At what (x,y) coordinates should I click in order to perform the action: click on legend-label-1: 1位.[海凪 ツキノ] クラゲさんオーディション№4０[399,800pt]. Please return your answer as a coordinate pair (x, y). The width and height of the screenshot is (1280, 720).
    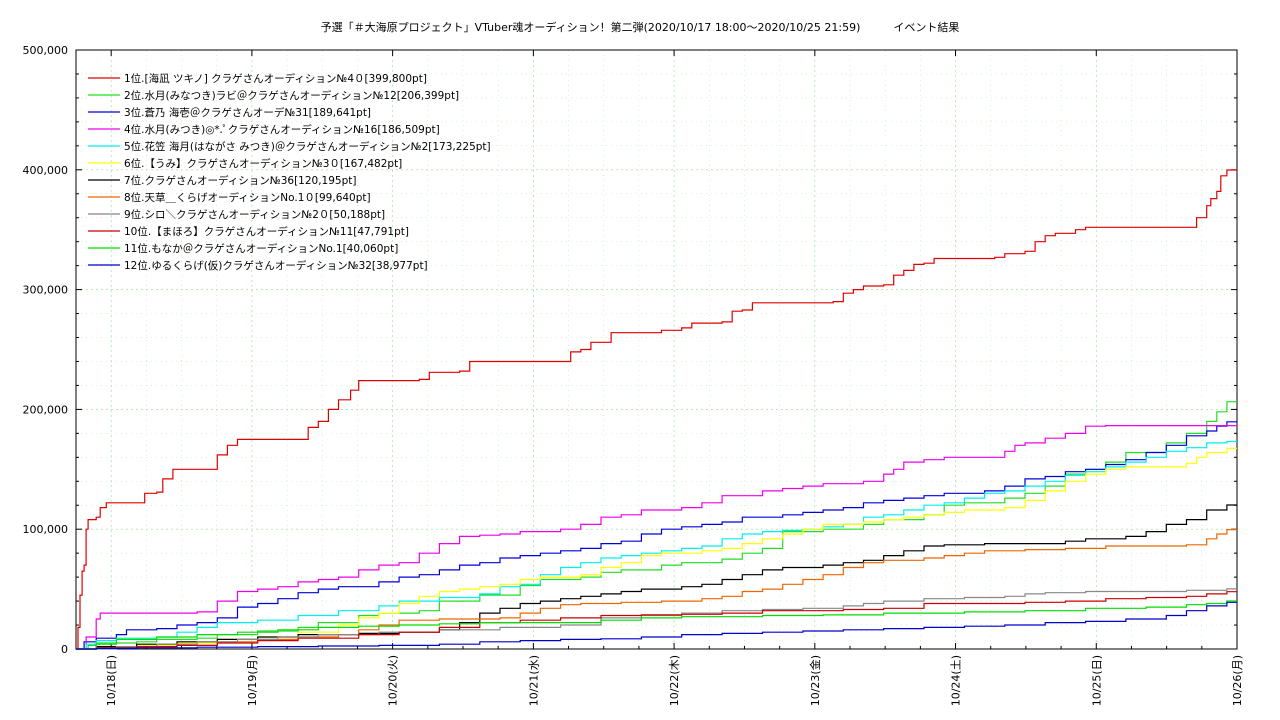
    Looking at the image, I should click on (275, 78).